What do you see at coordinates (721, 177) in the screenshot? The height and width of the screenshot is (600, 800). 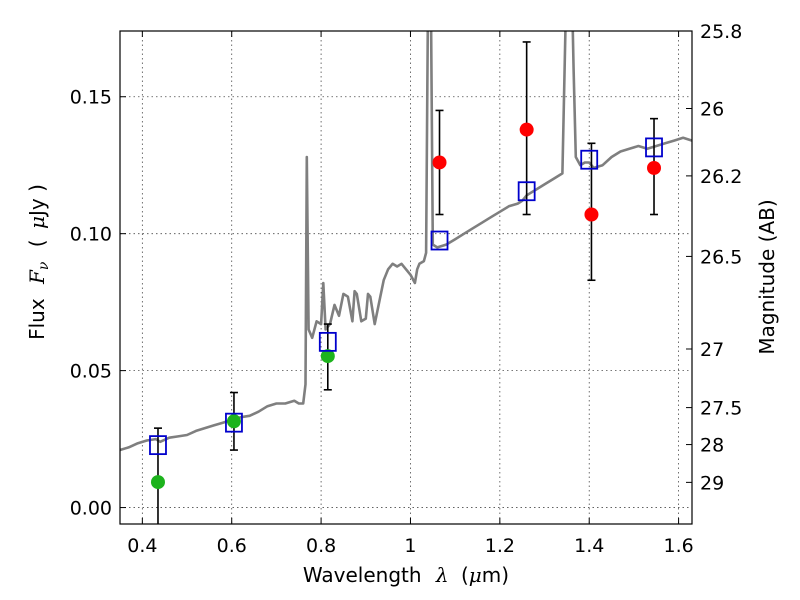 I see `y2-tick-label: 26.2` at bounding box center [721, 177].